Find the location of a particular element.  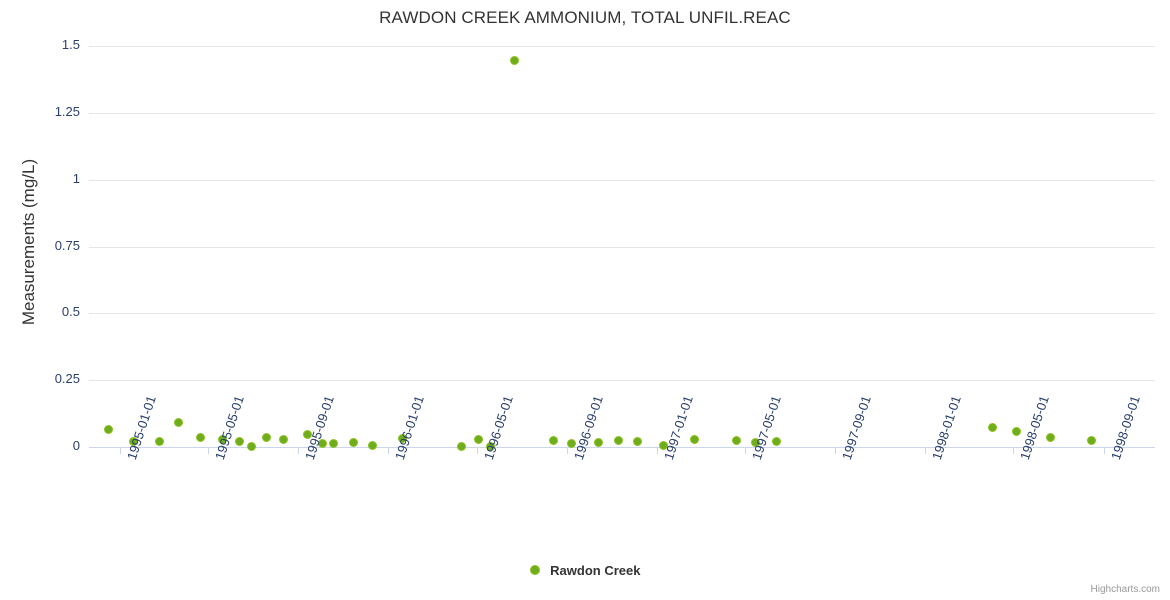

y-axis-tick-label: 0 is located at coordinates (76, 445).